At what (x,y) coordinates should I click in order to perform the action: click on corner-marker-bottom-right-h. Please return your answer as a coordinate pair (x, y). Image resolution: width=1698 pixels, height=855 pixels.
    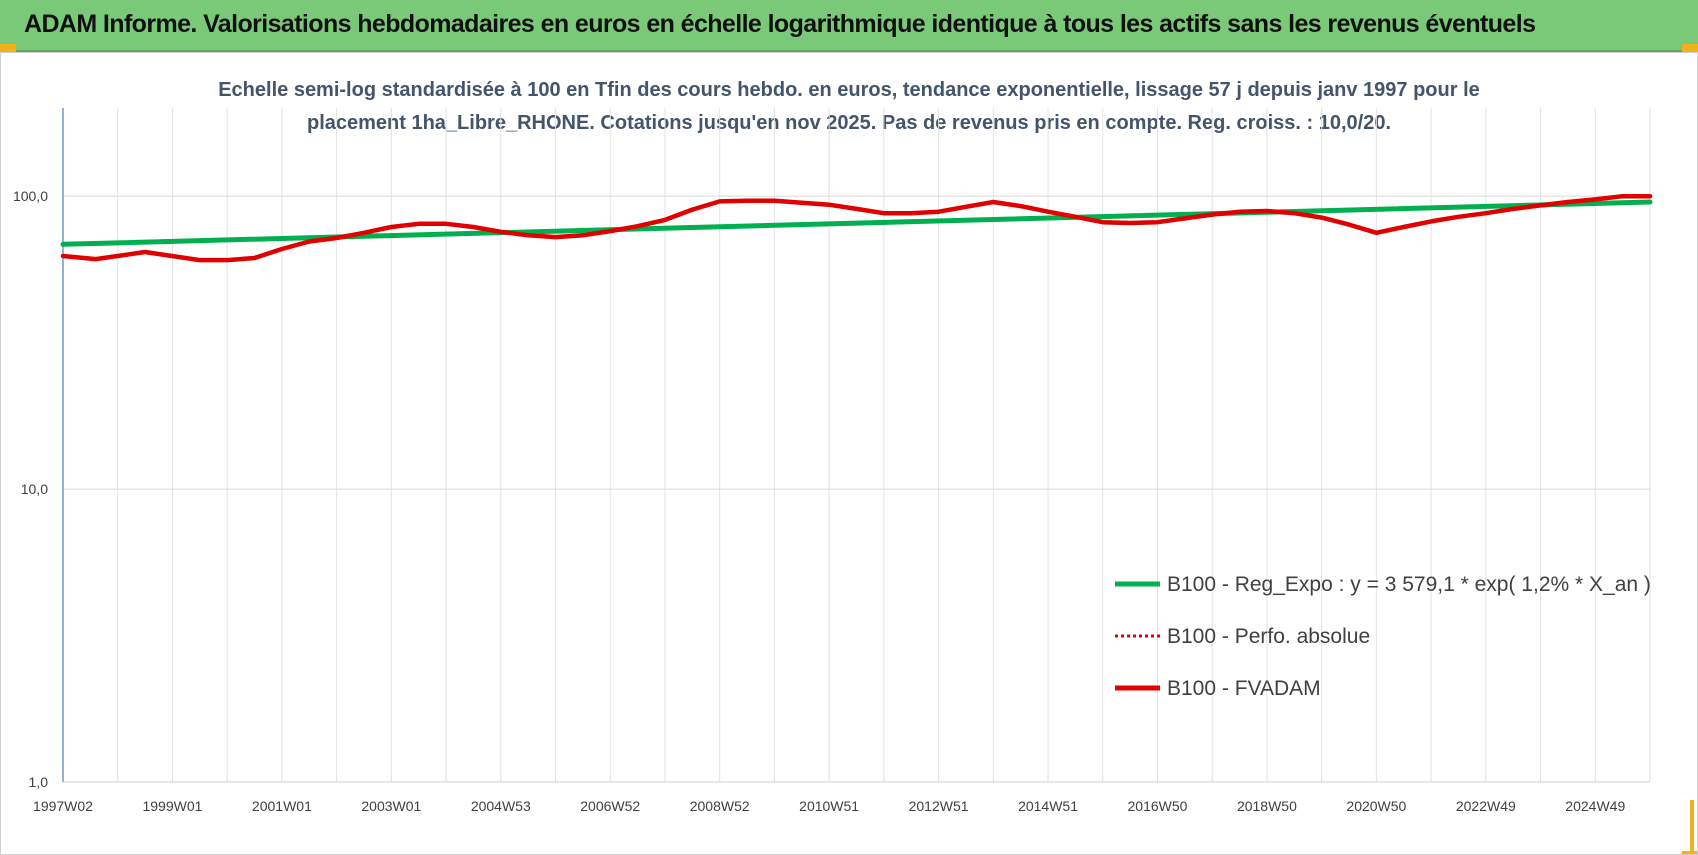
    Looking at the image, I should click on (1690, 853).